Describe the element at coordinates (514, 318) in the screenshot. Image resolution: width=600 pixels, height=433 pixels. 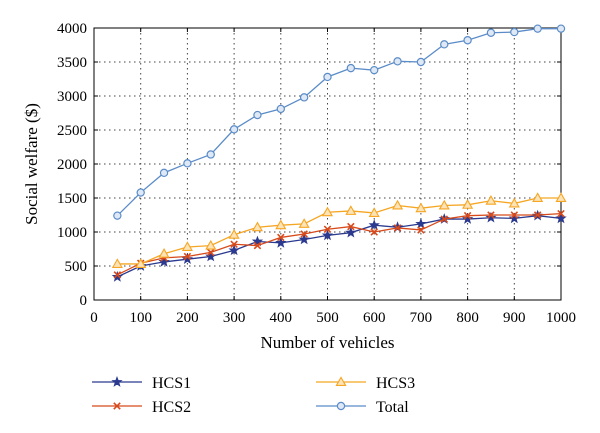
I see `x-tick-label: 900` at that location.